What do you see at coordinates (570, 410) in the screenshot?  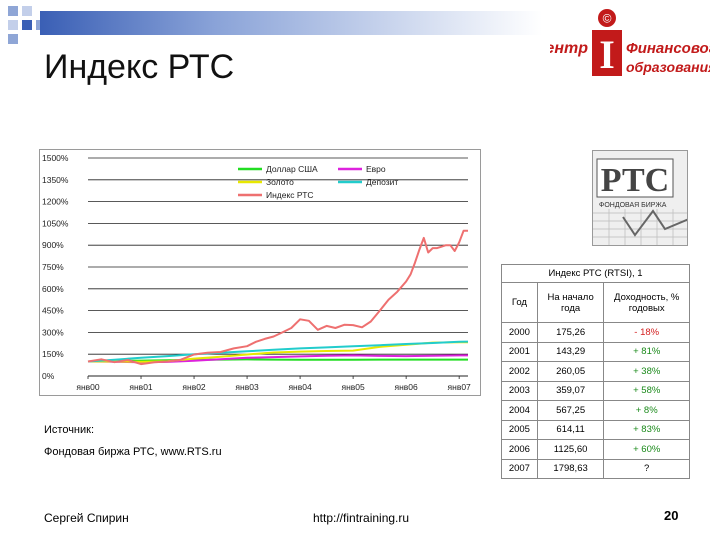 I see `table-cell-value: 567,25` at bounding box center [570, 410].